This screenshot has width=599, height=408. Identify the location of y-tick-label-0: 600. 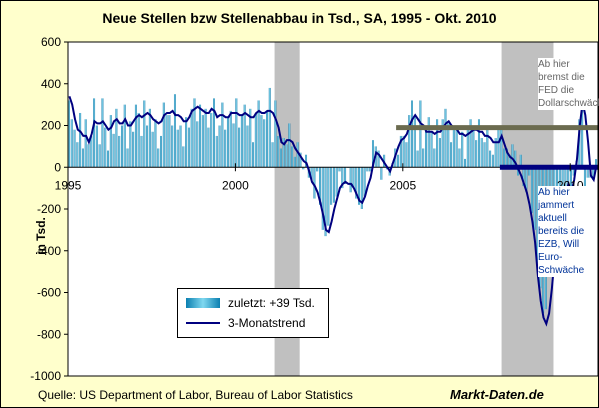
(51, 42).